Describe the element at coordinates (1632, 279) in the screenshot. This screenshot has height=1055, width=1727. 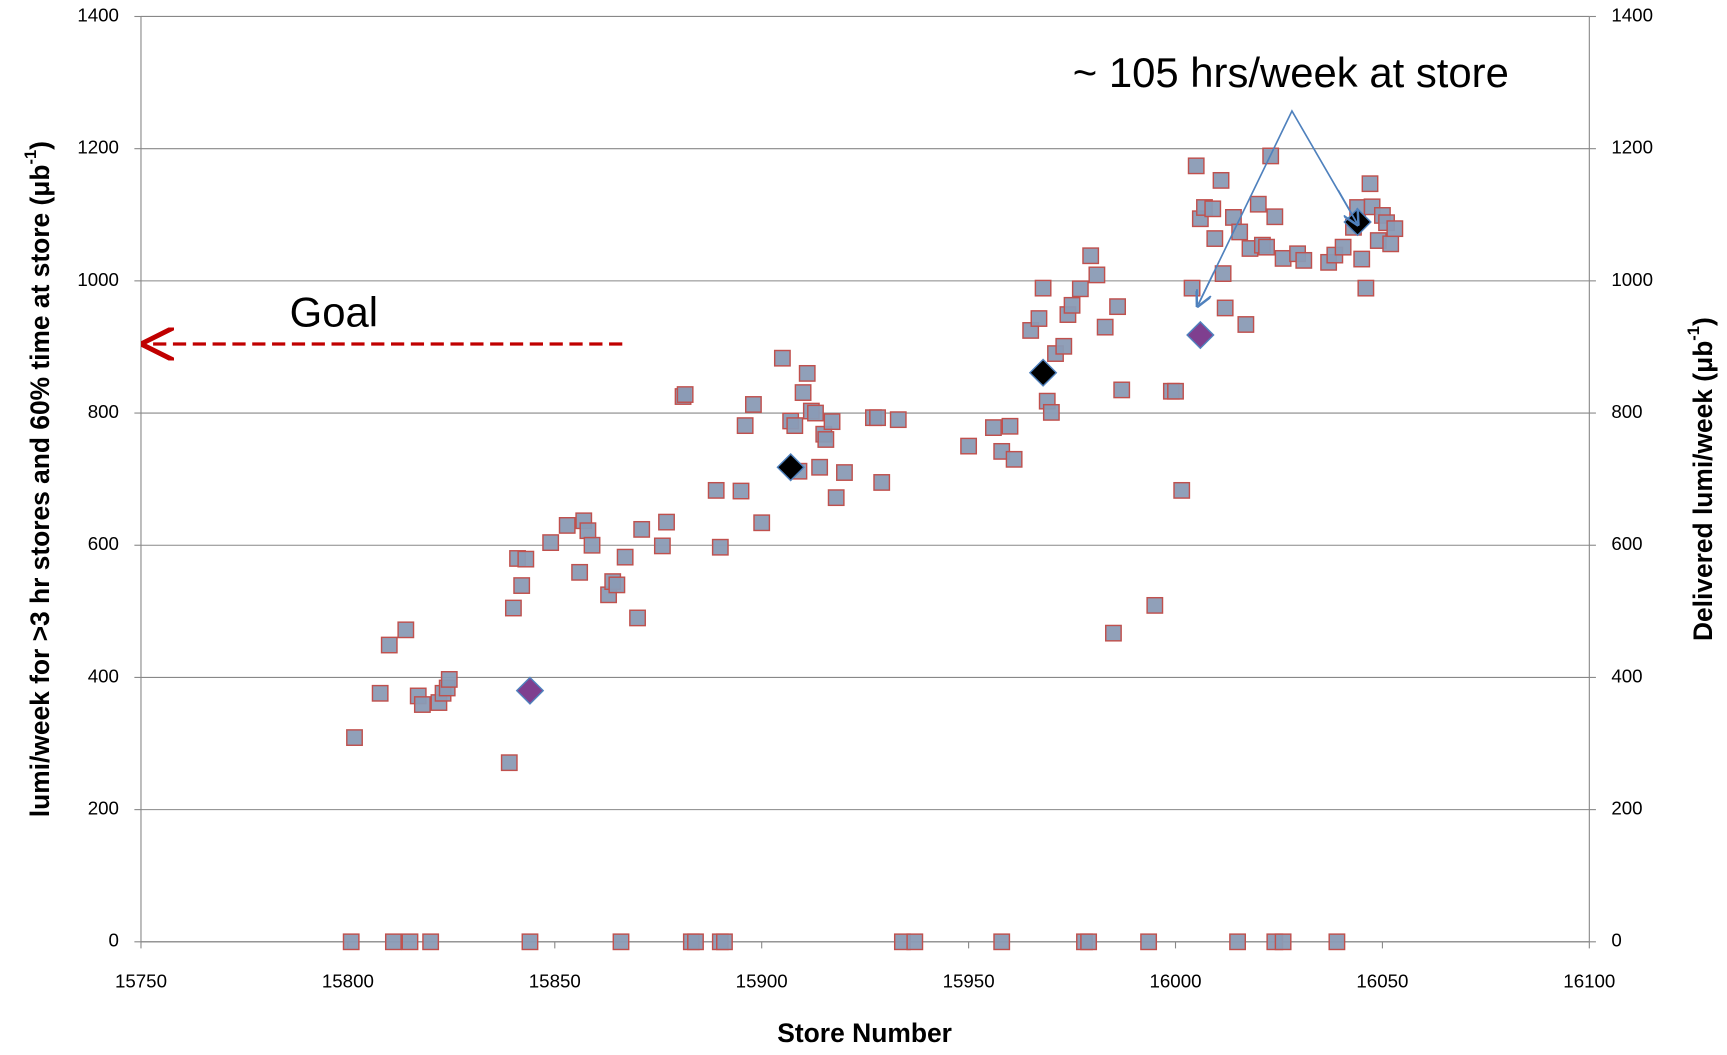
I see `y2-tick-label: 1000` at that location.